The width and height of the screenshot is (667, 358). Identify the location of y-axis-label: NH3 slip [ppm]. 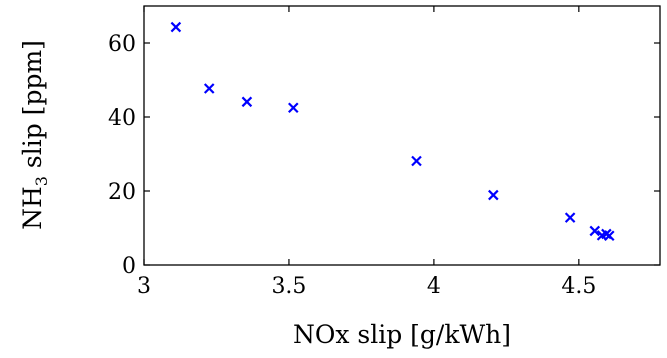
(34, 135).